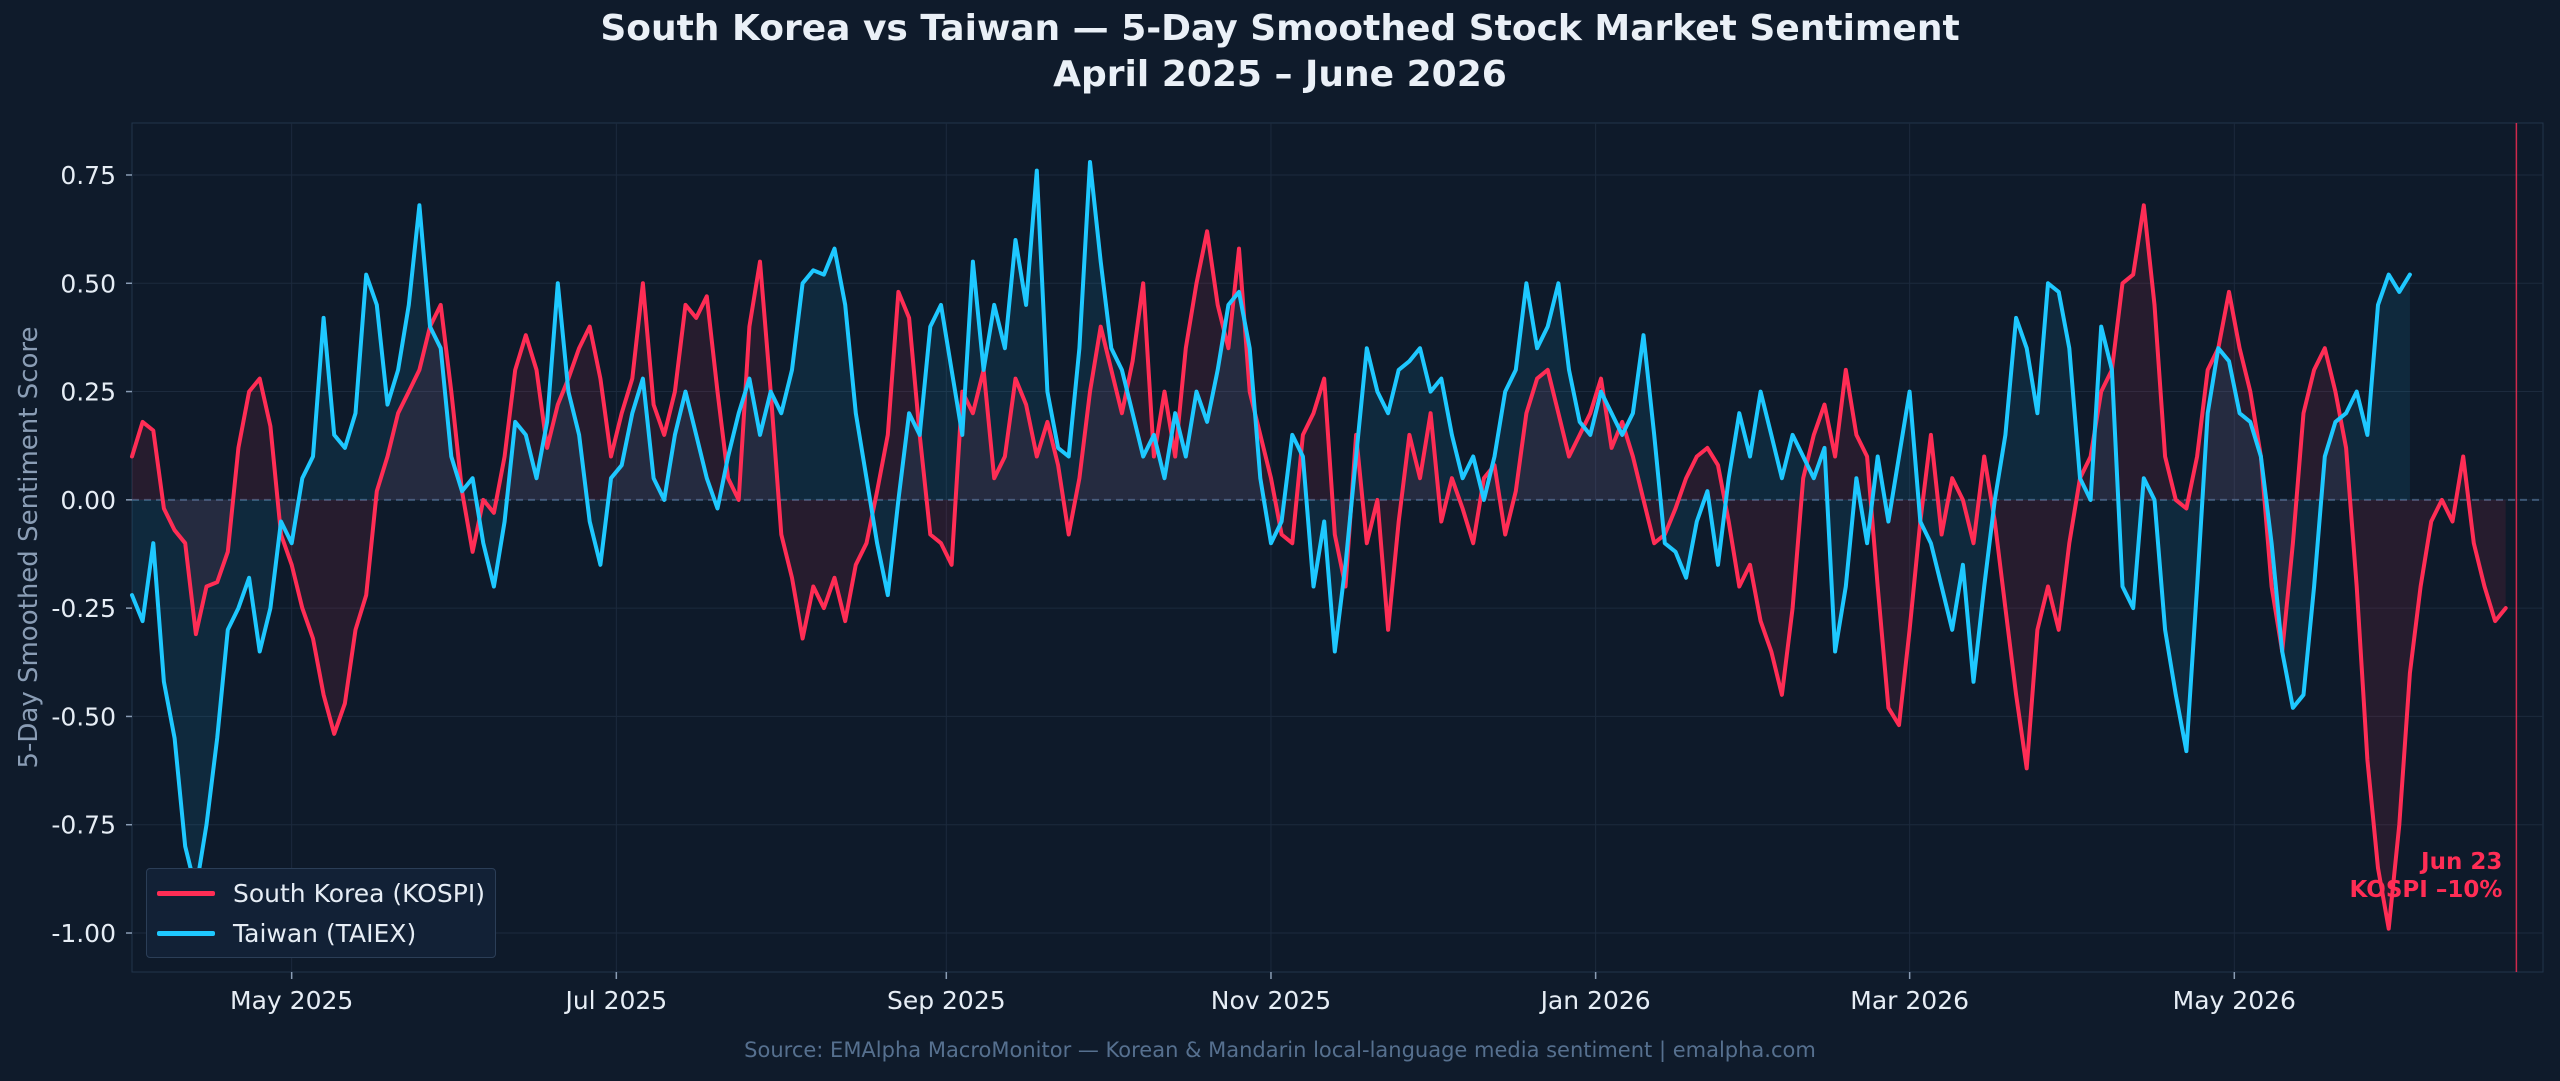 This screenshot has width=2560, height=1081. What do you see at coordinates (2425, 890) in the screenshot?
I see `event-annotation-text: KOSPI –10%` at bounding box center [2425, 890].